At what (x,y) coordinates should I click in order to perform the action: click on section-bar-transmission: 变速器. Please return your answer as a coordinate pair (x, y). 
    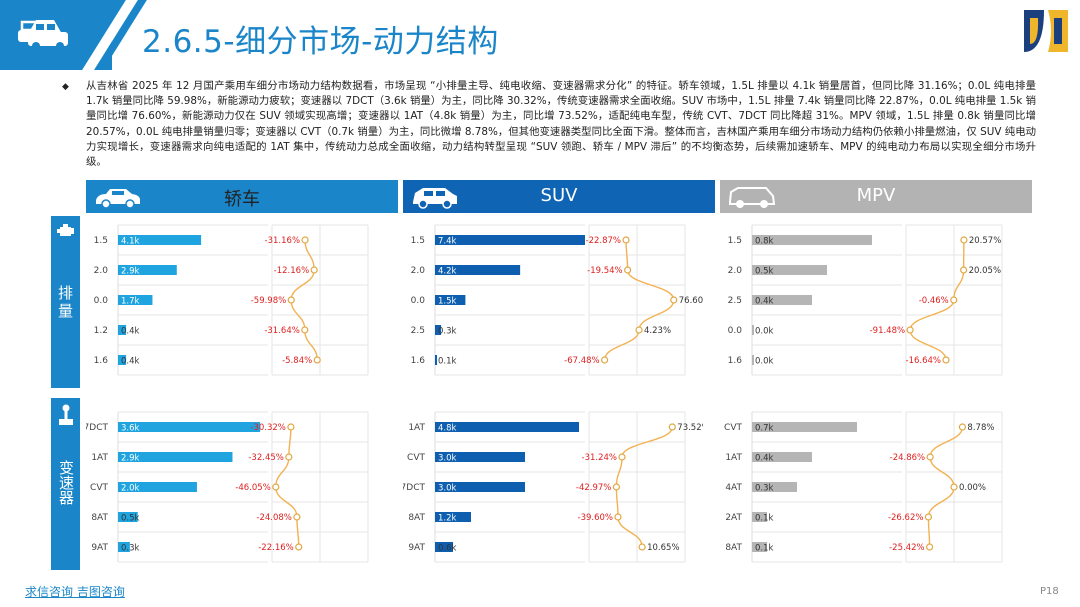
    Looking at the image, I should click on (65, 484).